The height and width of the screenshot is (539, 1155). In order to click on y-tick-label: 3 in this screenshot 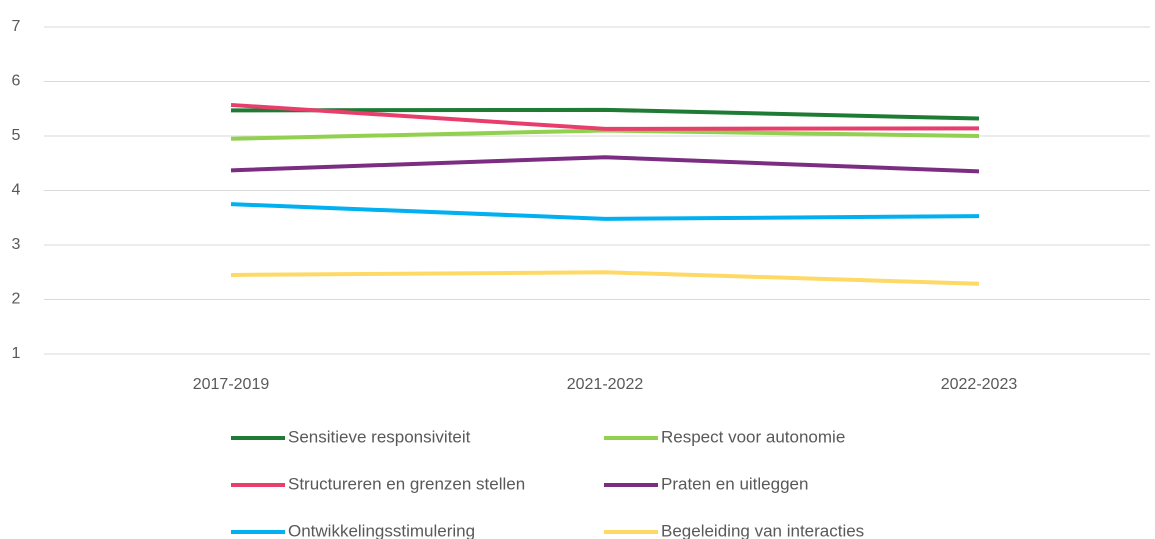, I will do `click(16, 244)`.